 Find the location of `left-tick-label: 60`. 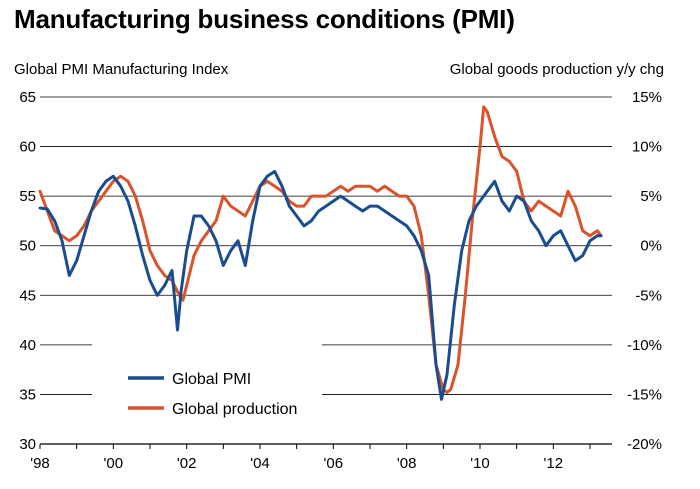

left-tick-label: 60 is located at coordinates (27, 147).